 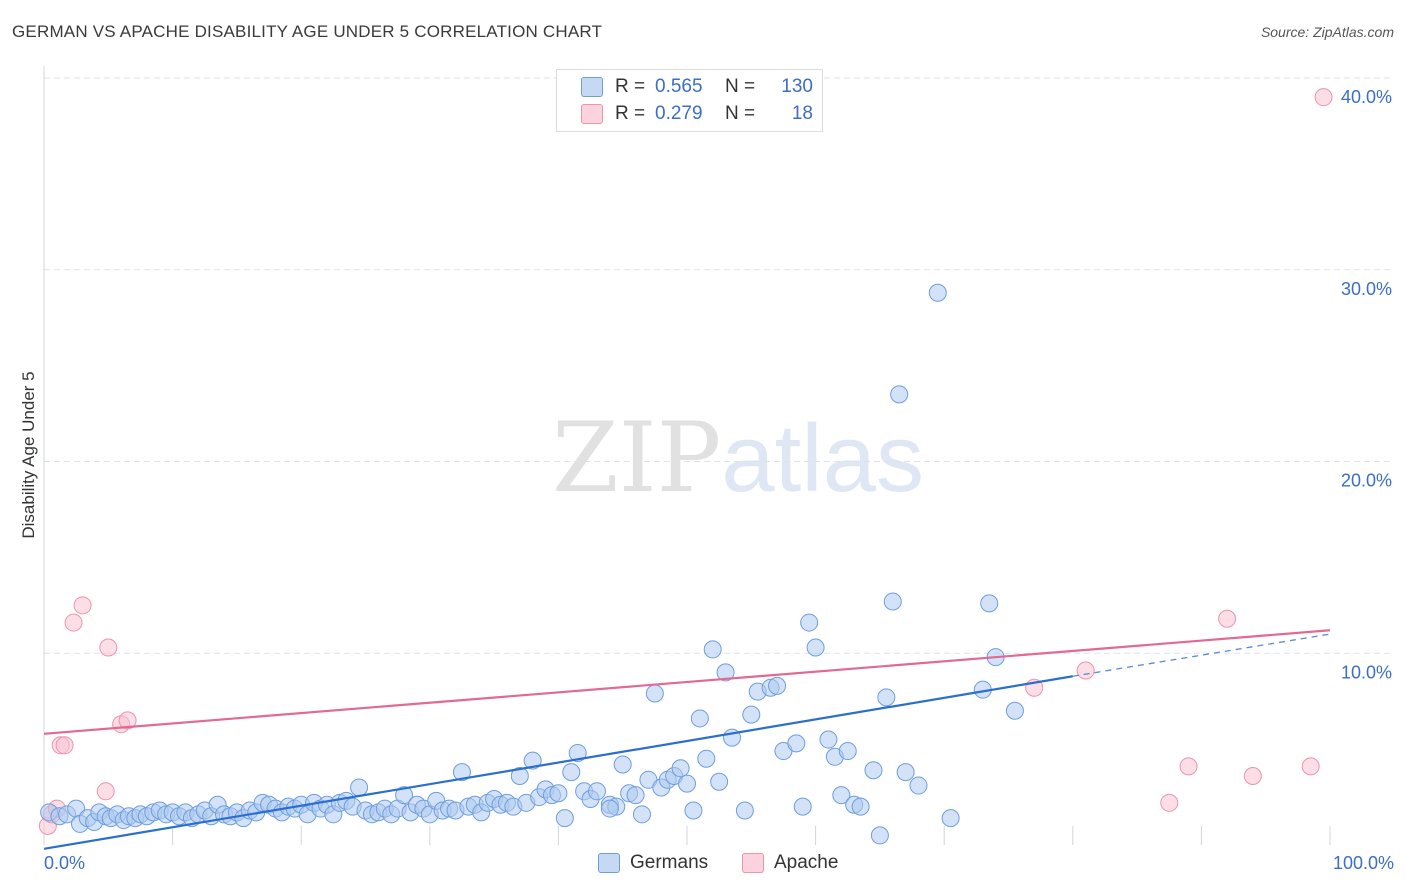 What do you see at coordinates (689, 100) in the screenshot?
I see `stats-legend: R = 0.565 N = 130 R = 0.279 N = 18` at bounding box center [689, 100].